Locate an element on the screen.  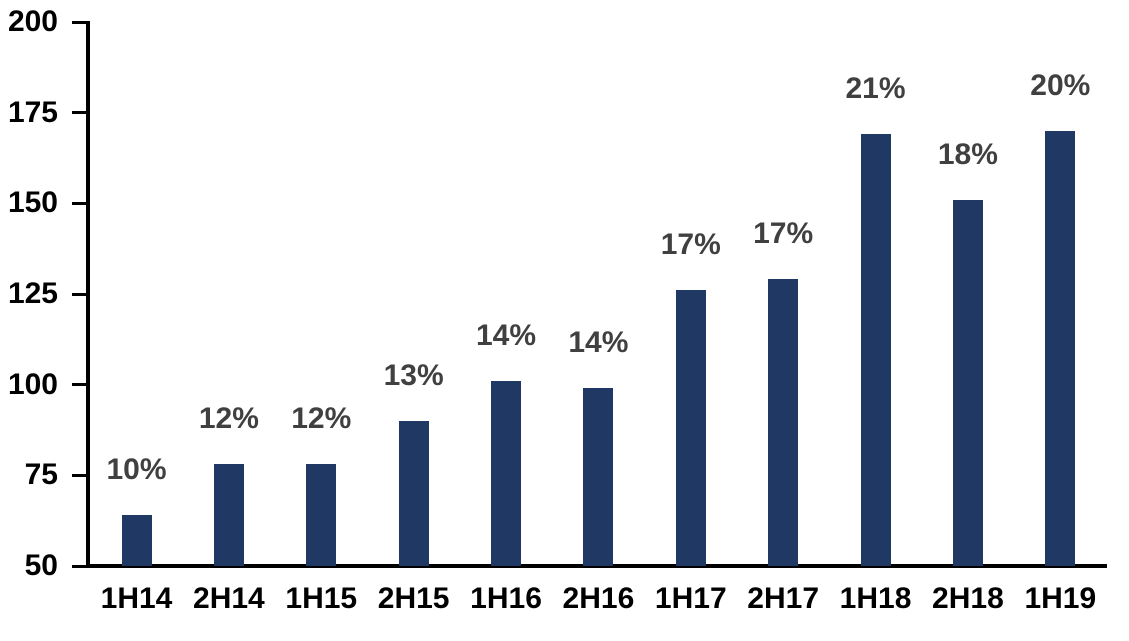
x-category-label: 1H16 is located at coordinates (506, 598).